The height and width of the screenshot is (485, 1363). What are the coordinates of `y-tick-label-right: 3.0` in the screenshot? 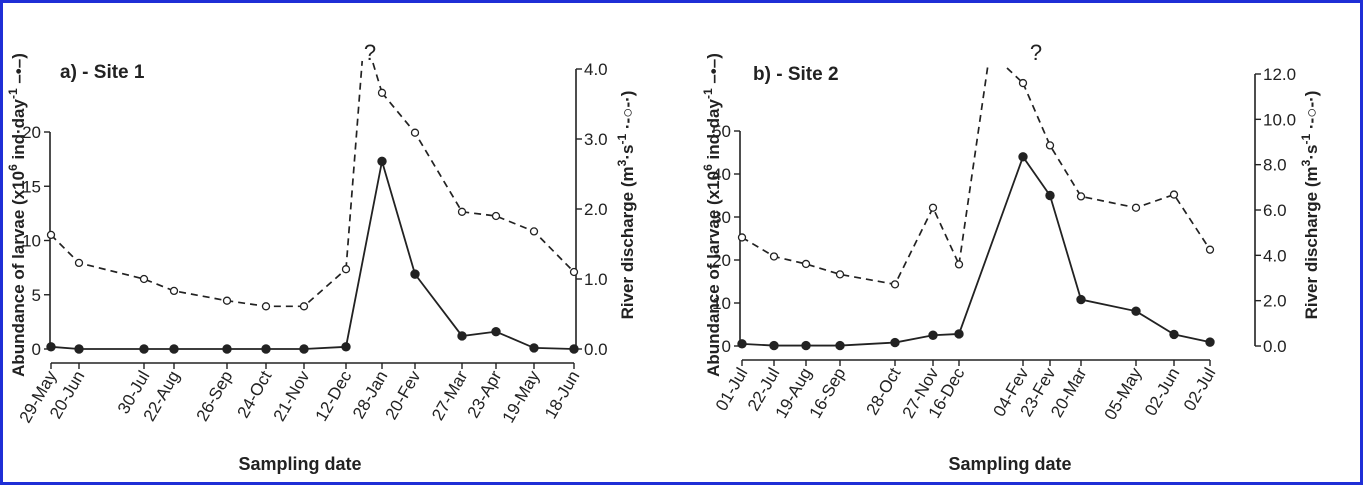 It's located at (596, 139).